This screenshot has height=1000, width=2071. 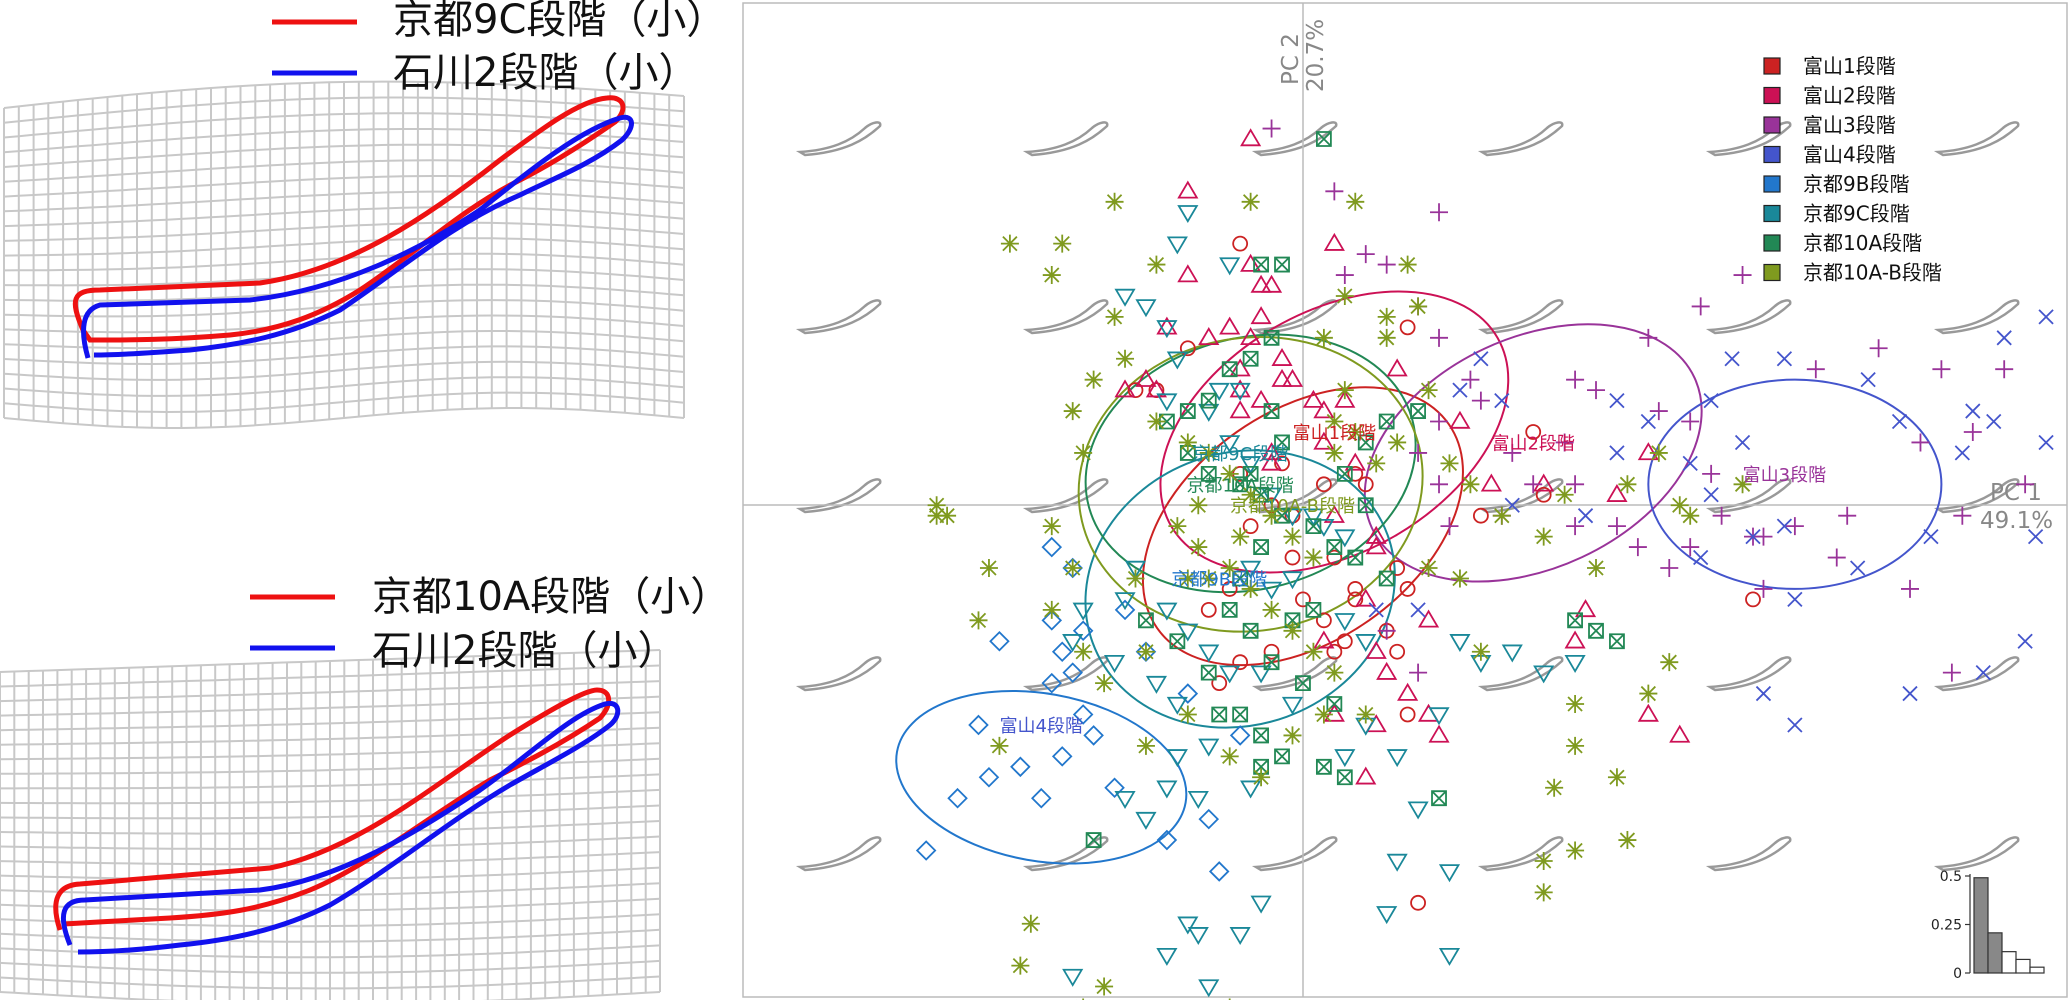 What do you see at coordinates (1862, 243) in the screenshot?
I see `legend-label: 京都10A段階` at bounding box center [1862, 243].